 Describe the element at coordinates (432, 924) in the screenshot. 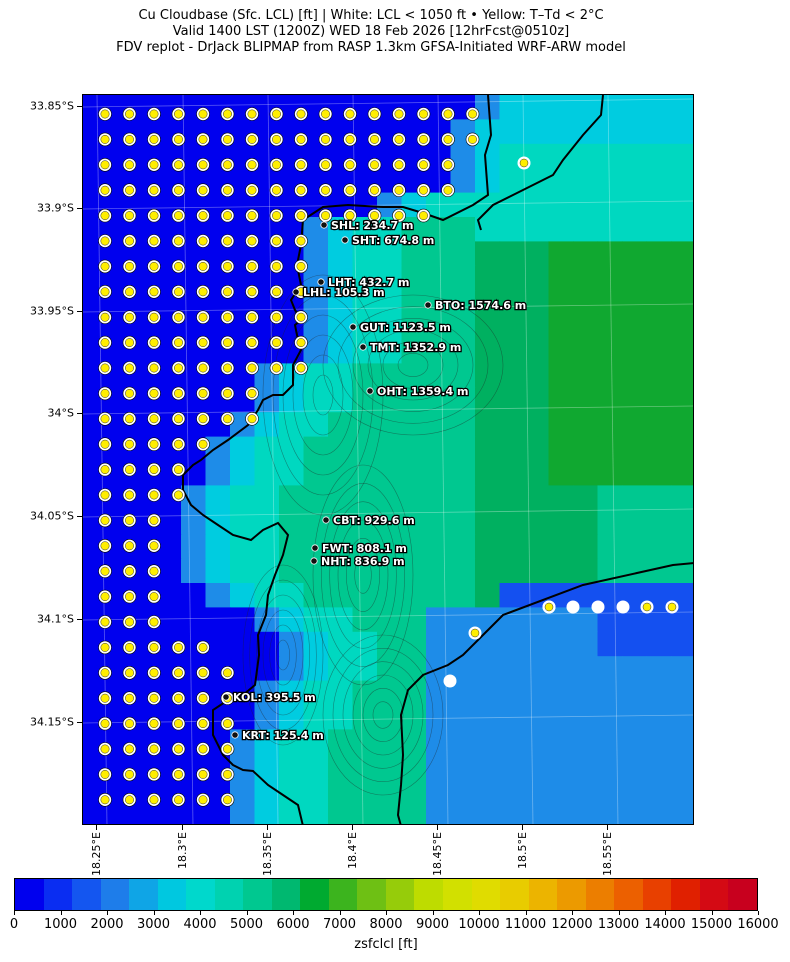

I see `colorbar-tick-label: 9000` at that location.